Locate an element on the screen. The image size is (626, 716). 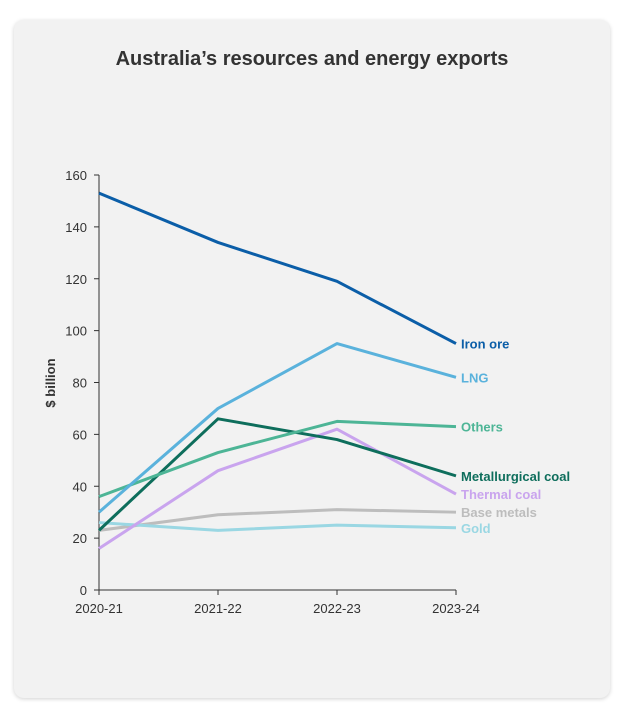
series-line-iron-ore is located at coordinates (277, 268).